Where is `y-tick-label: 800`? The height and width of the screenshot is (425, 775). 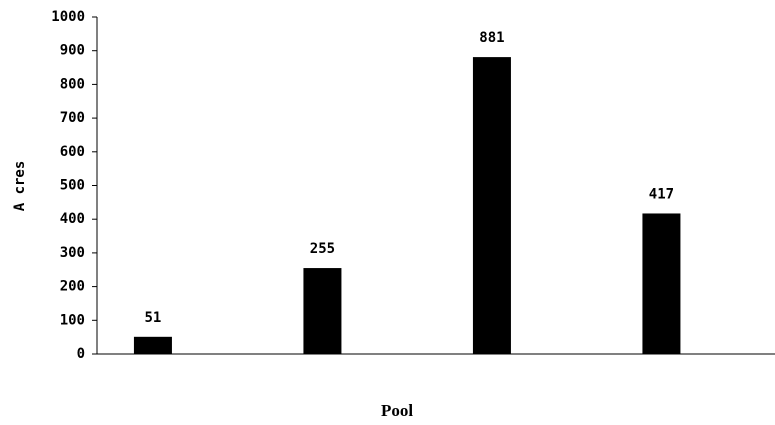
y-tick-label: 800 is located at coordinates (72, 84).